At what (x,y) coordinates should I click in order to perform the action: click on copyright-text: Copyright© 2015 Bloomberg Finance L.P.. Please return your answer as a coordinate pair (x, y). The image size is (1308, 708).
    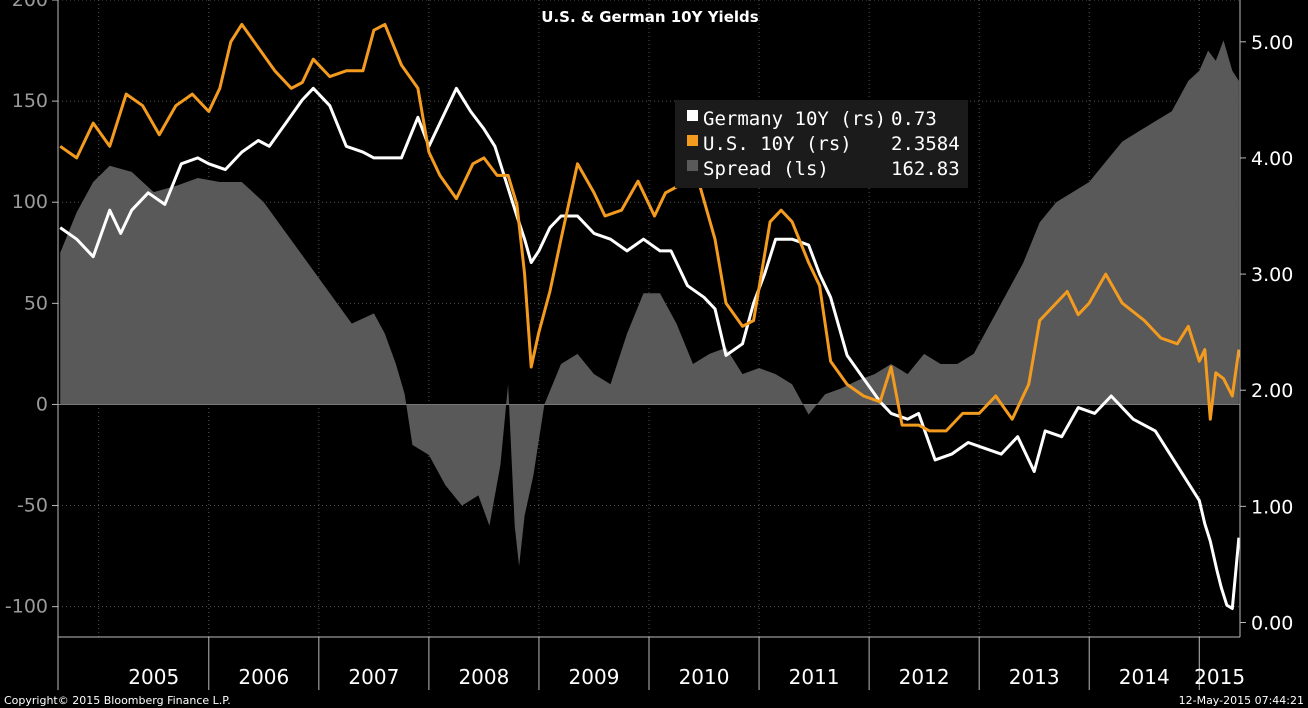
    Looking at the image, I should click on (117, 700).